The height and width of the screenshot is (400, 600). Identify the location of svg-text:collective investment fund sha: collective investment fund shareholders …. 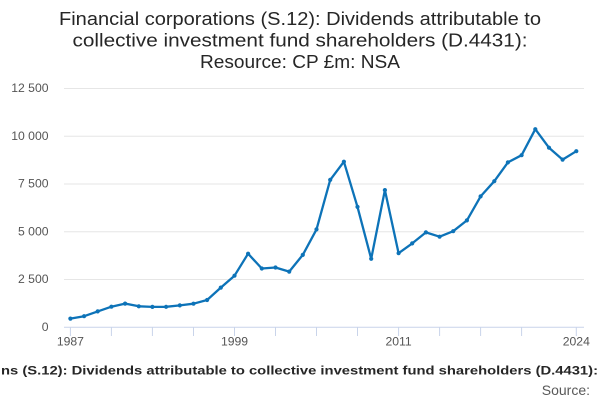
(300, 41).